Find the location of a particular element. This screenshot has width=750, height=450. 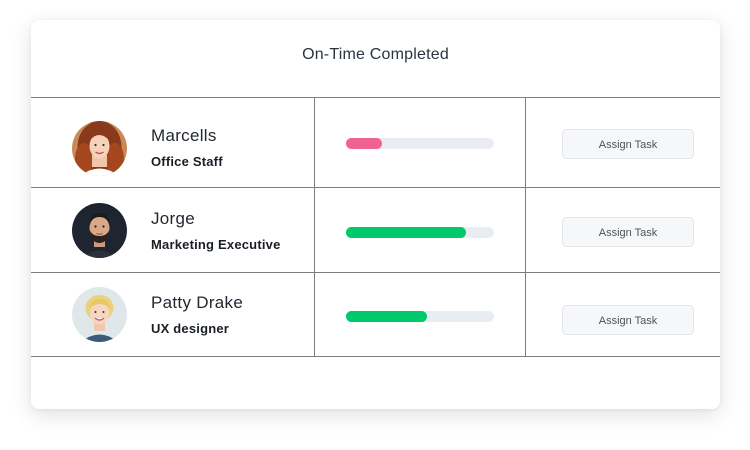

staff-role: Marketing Executive is located at coordinates (216, 244).